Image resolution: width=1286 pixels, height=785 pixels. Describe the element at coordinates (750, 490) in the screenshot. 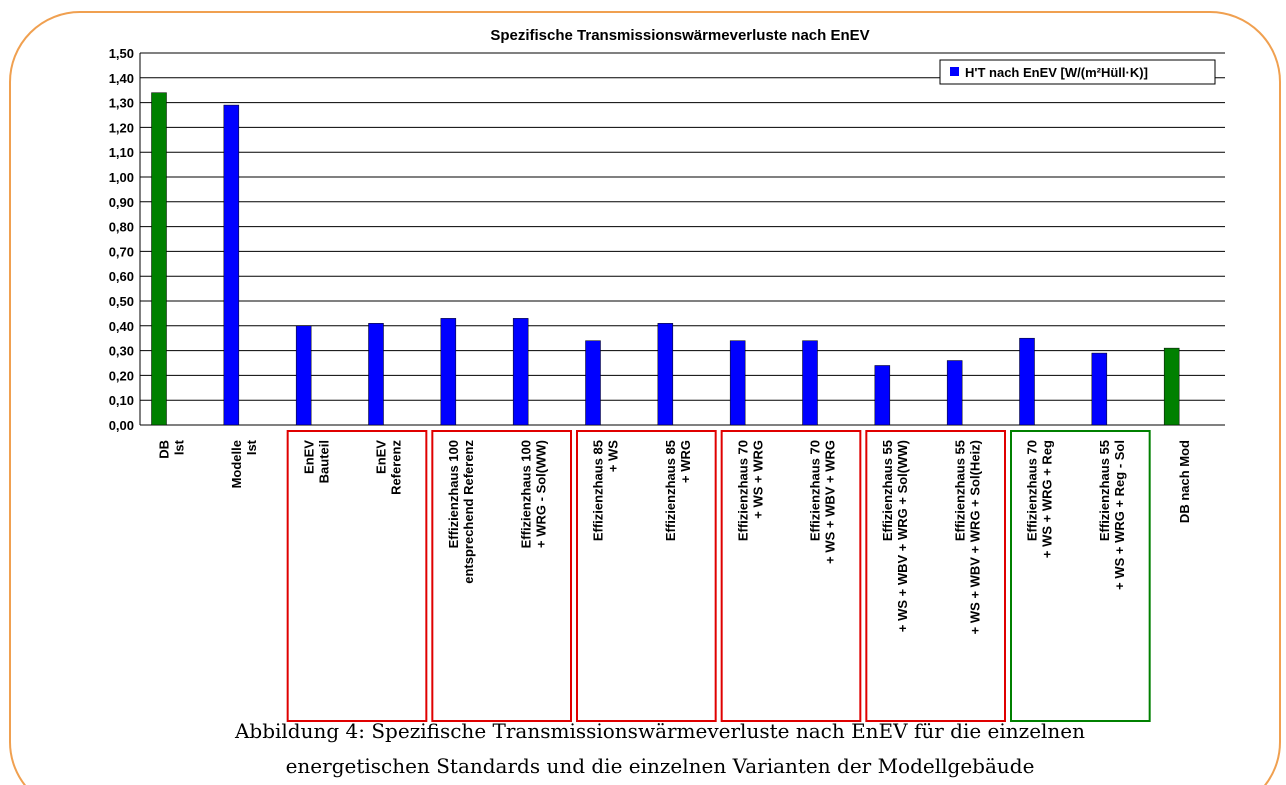

I see `x-tick-label: Effizienzhaus 70+ WS + WRG` at that location.